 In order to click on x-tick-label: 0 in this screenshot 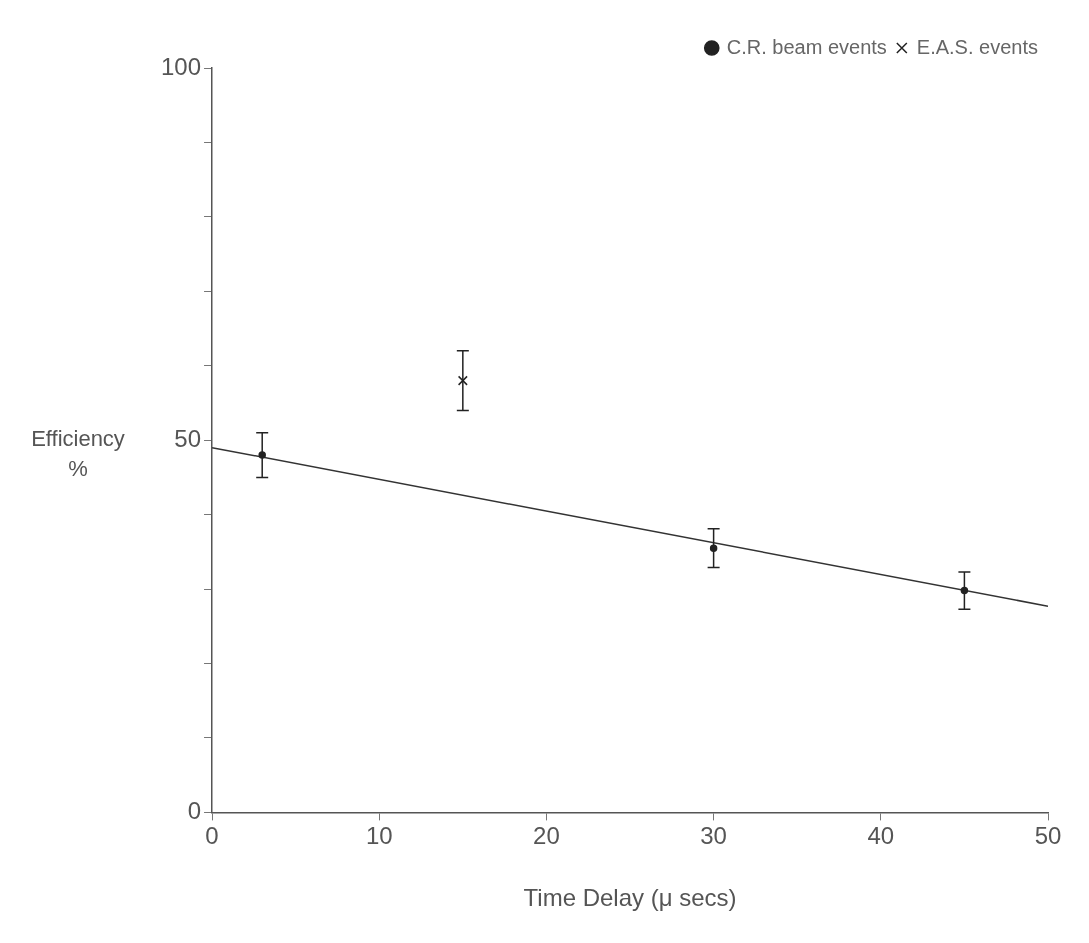, I will do `click(212, 836)`.